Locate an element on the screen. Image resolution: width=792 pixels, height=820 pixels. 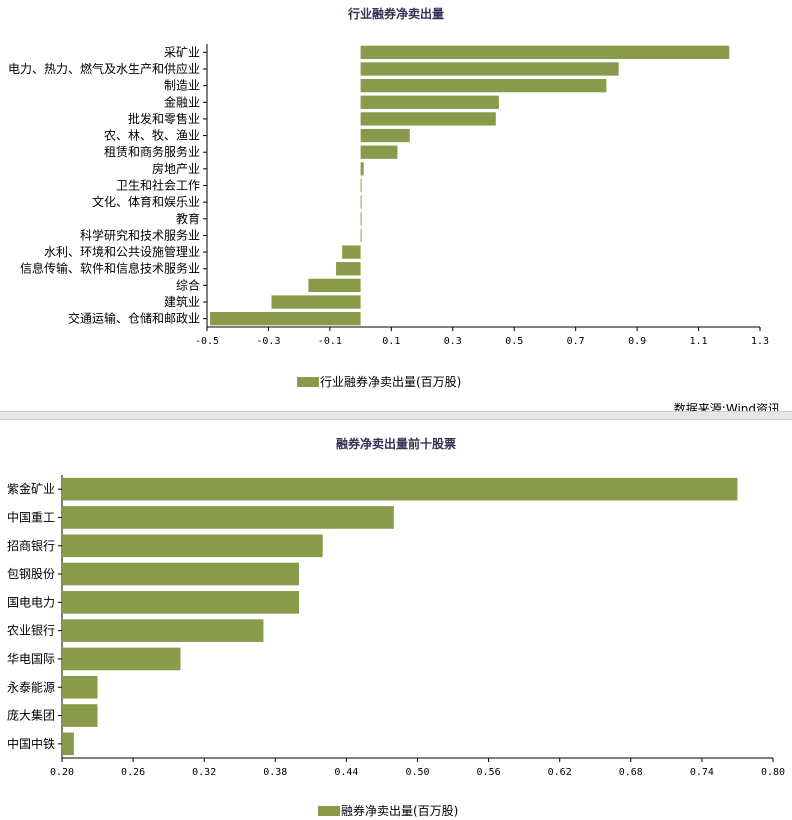
category-label: 文化、体育和娱乐业 is located at coordinates (146, 201).